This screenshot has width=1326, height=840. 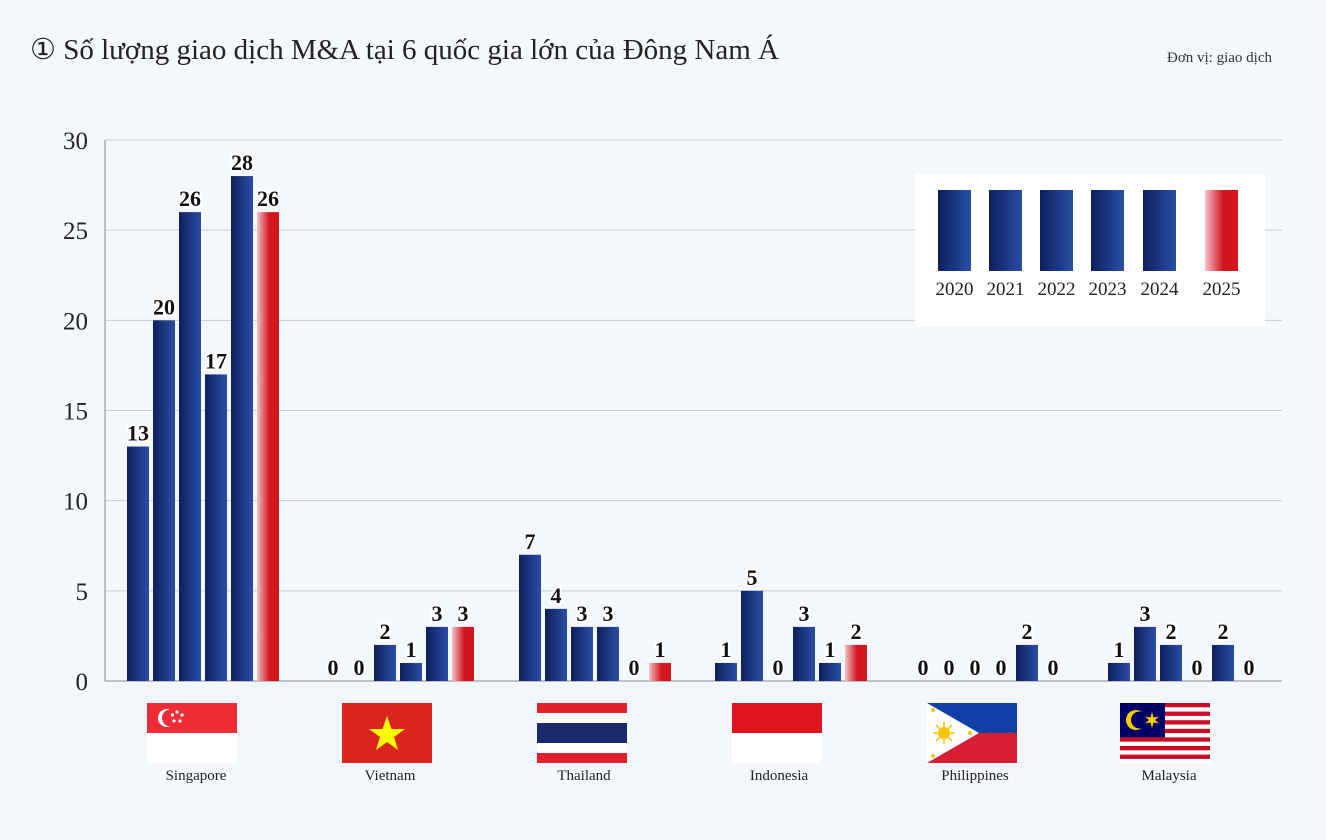 What do you see at coordinates (1057, 289) in the screenshot?
I see `legend-label-2022: 2022` at bounding box center [1057, 289].